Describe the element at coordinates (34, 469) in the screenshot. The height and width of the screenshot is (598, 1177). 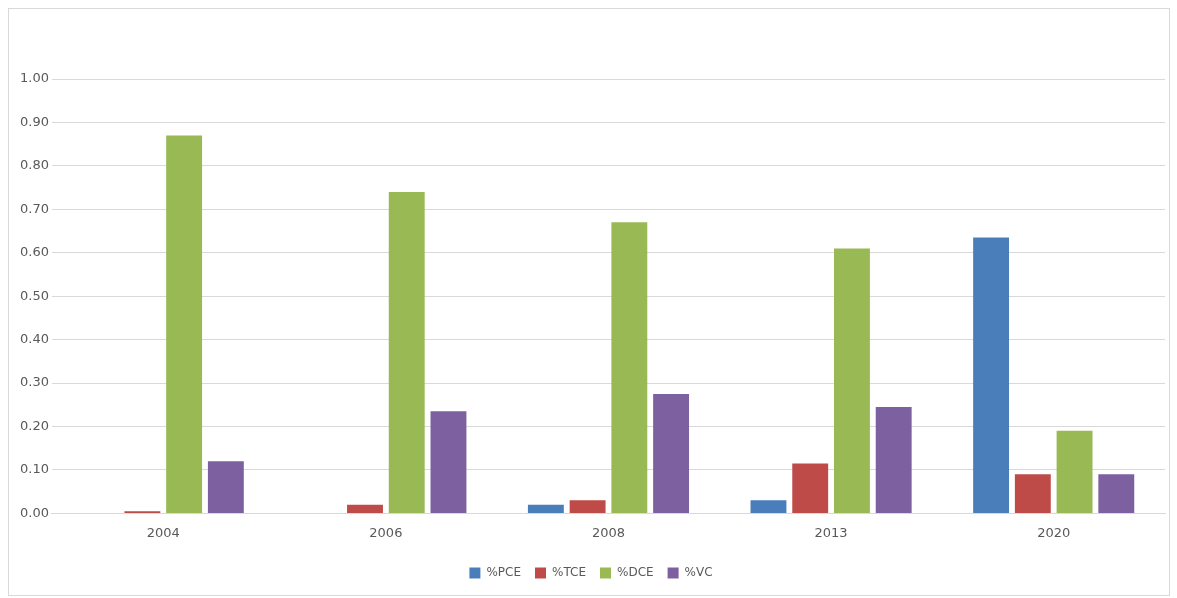
I see `y-tick-label: 0.10` at that location.